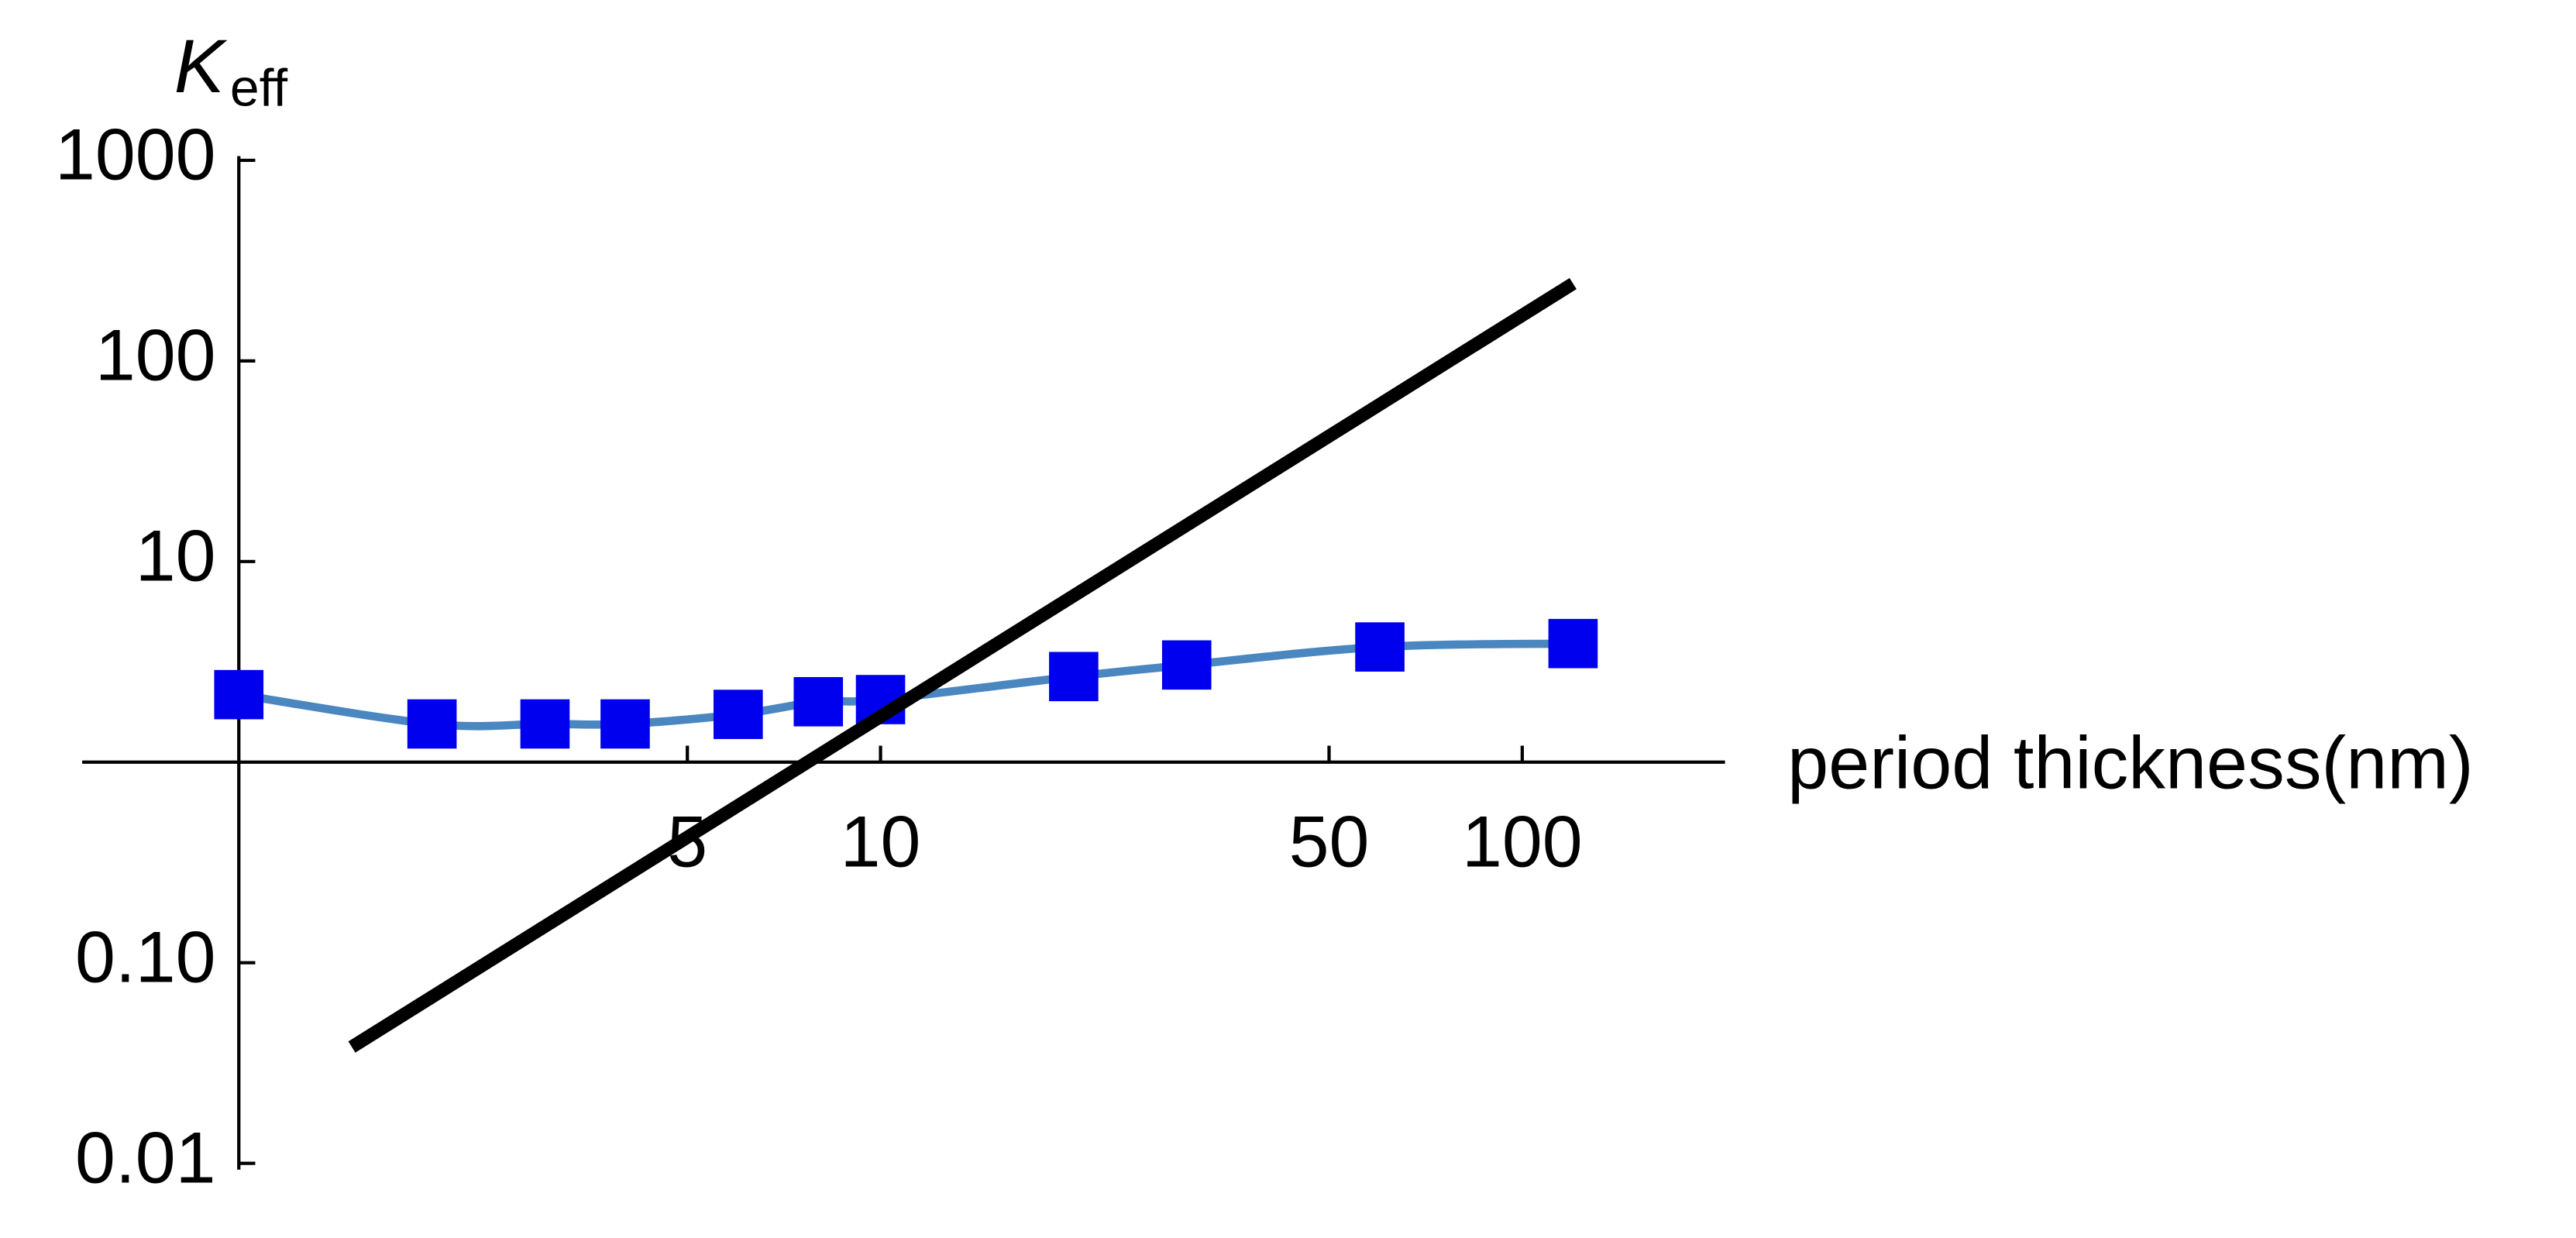 Image resolution: width=2576 pixels, height=1238 pixels. I want to click on y-tick-label: 100, so click(155, 355).